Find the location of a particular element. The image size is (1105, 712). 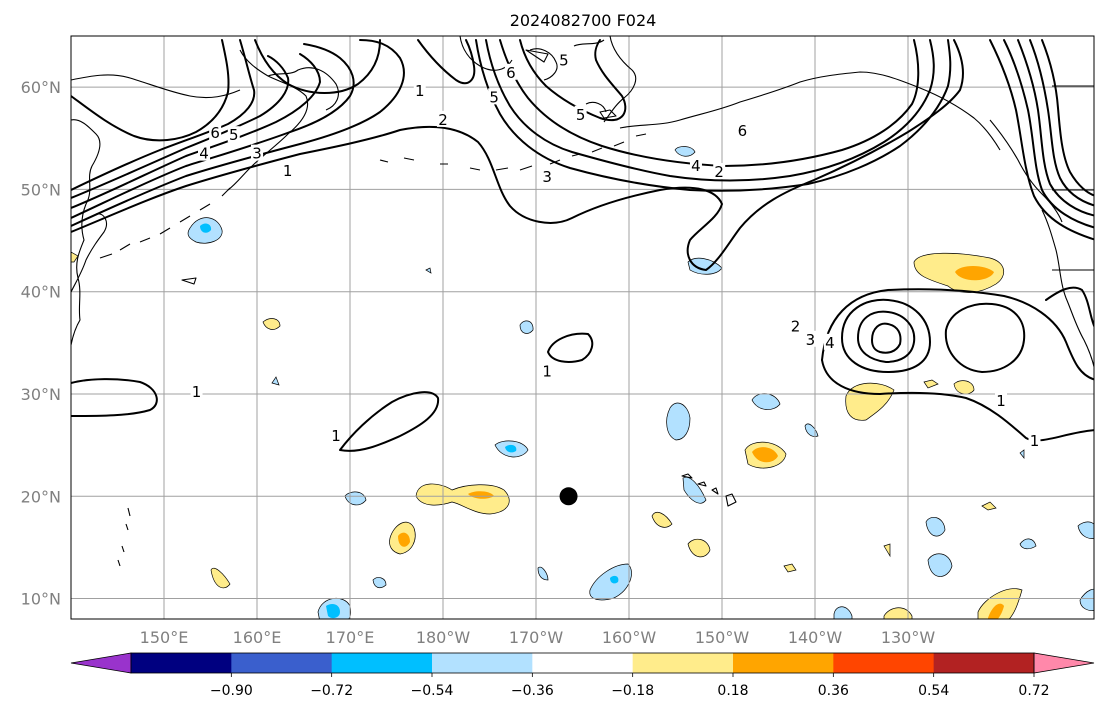

colorbar-tick-label: 0.54 is located at coordinates (933, 691).